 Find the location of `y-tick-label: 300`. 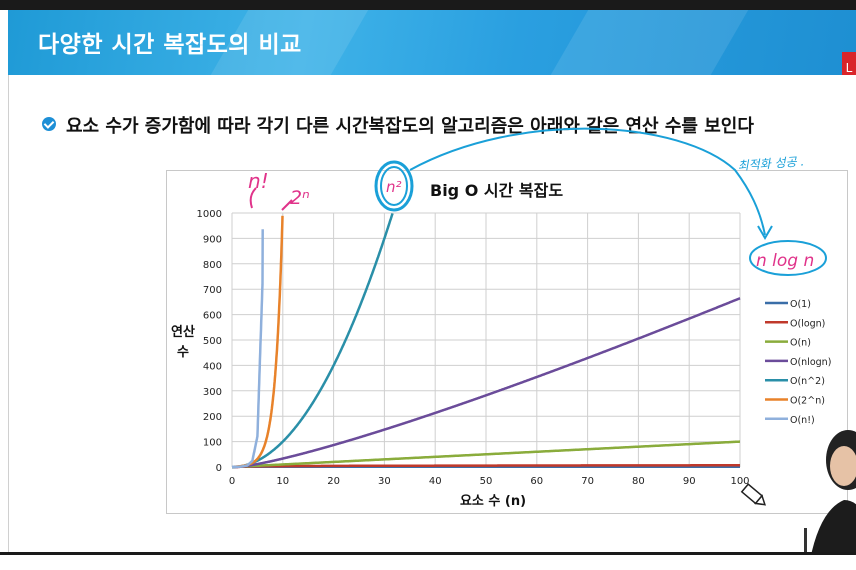

y-tick-label: 300 is located at coordinates (212, 392).